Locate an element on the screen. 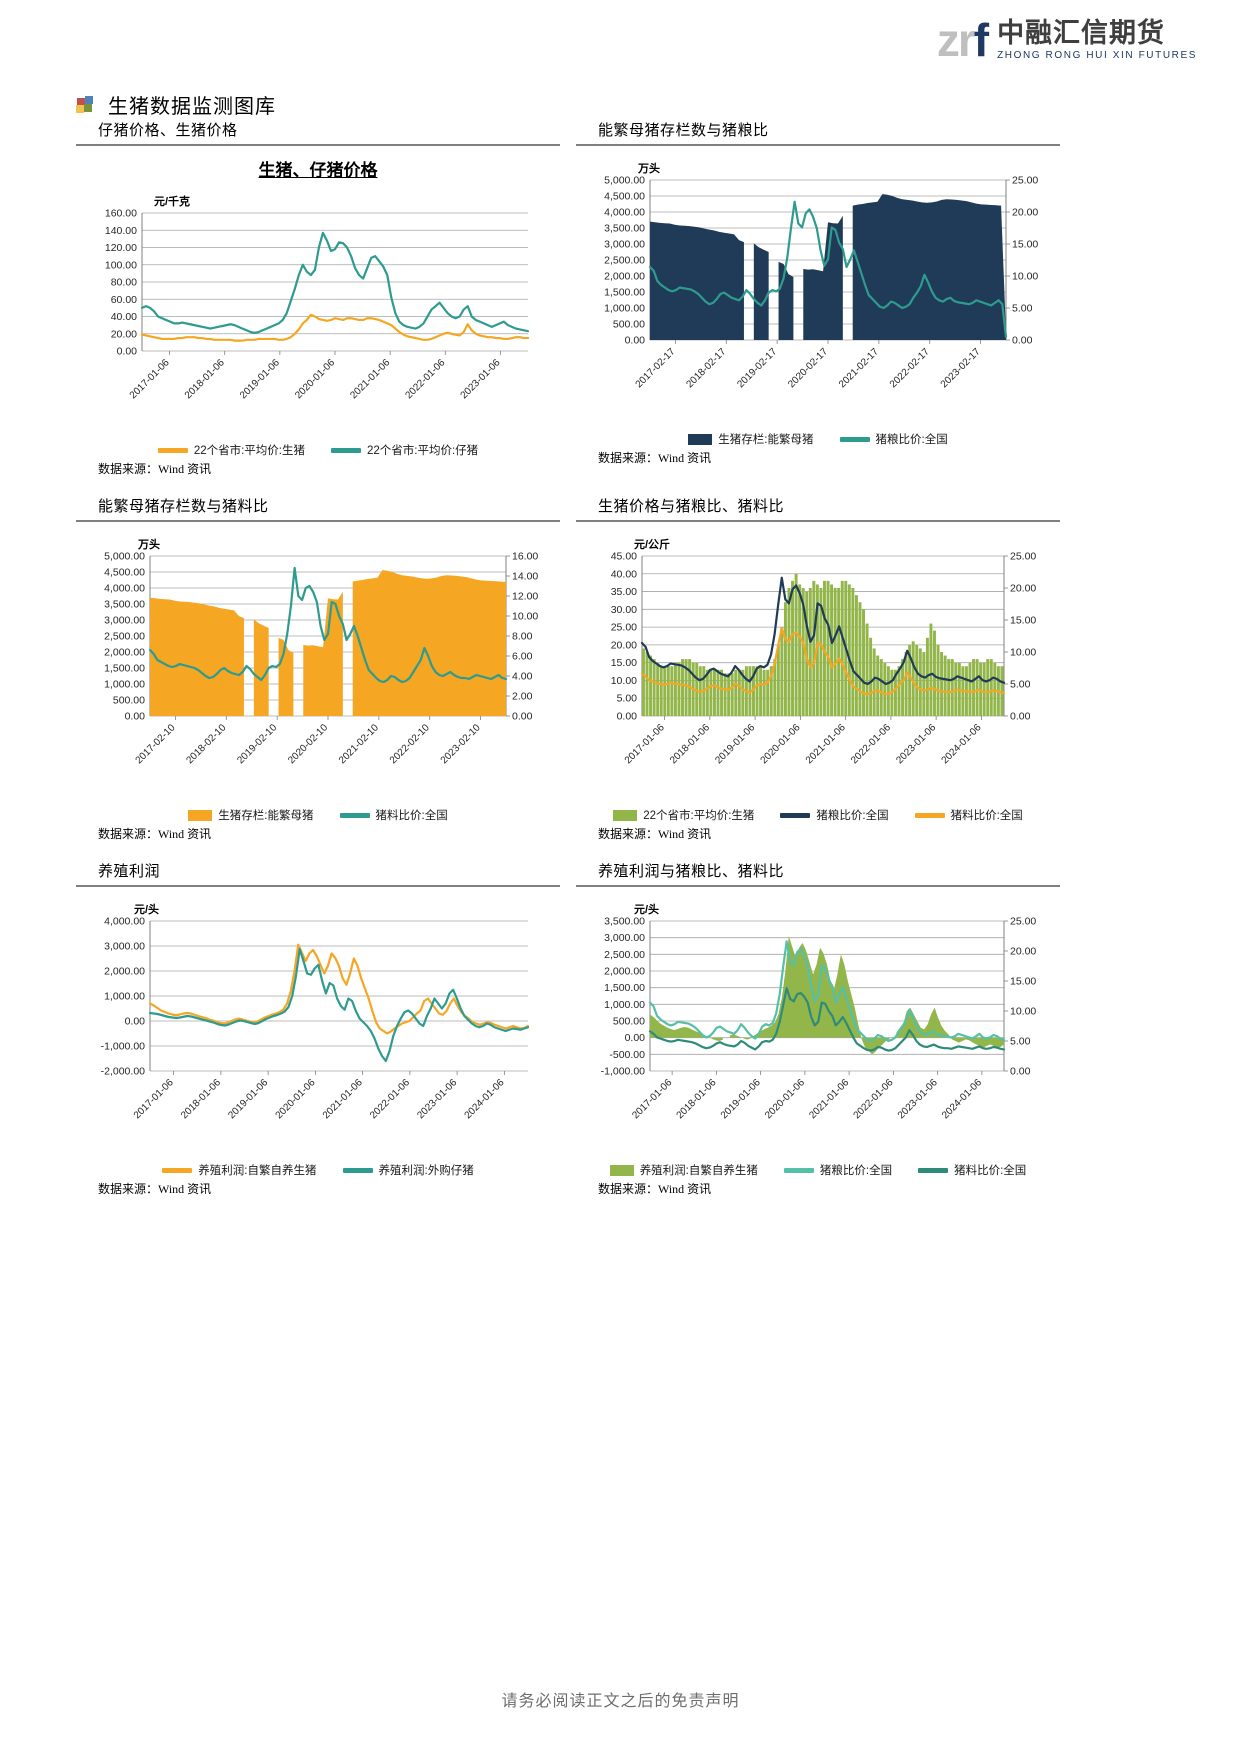 The image size is (1241, 1755). y2-tick-label: 0.00 is located at coordinates (1020, 1072).